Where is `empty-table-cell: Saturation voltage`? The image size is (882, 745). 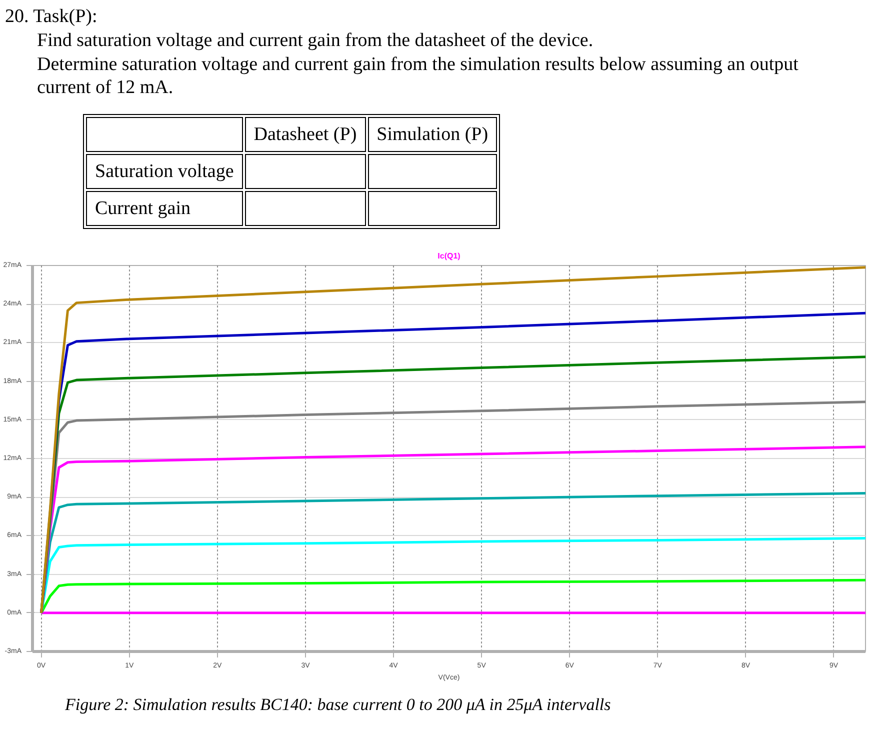 empty-table-cell: Saturation voltage is located at coordinates (164, 172).